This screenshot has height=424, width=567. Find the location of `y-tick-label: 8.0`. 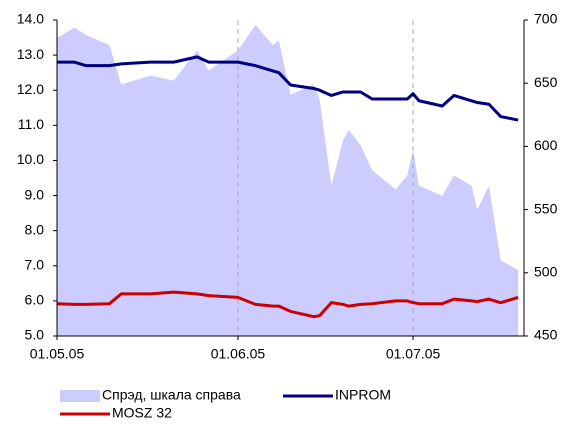

y-tick-label: 8.0 is located at coordinates (35, 229).